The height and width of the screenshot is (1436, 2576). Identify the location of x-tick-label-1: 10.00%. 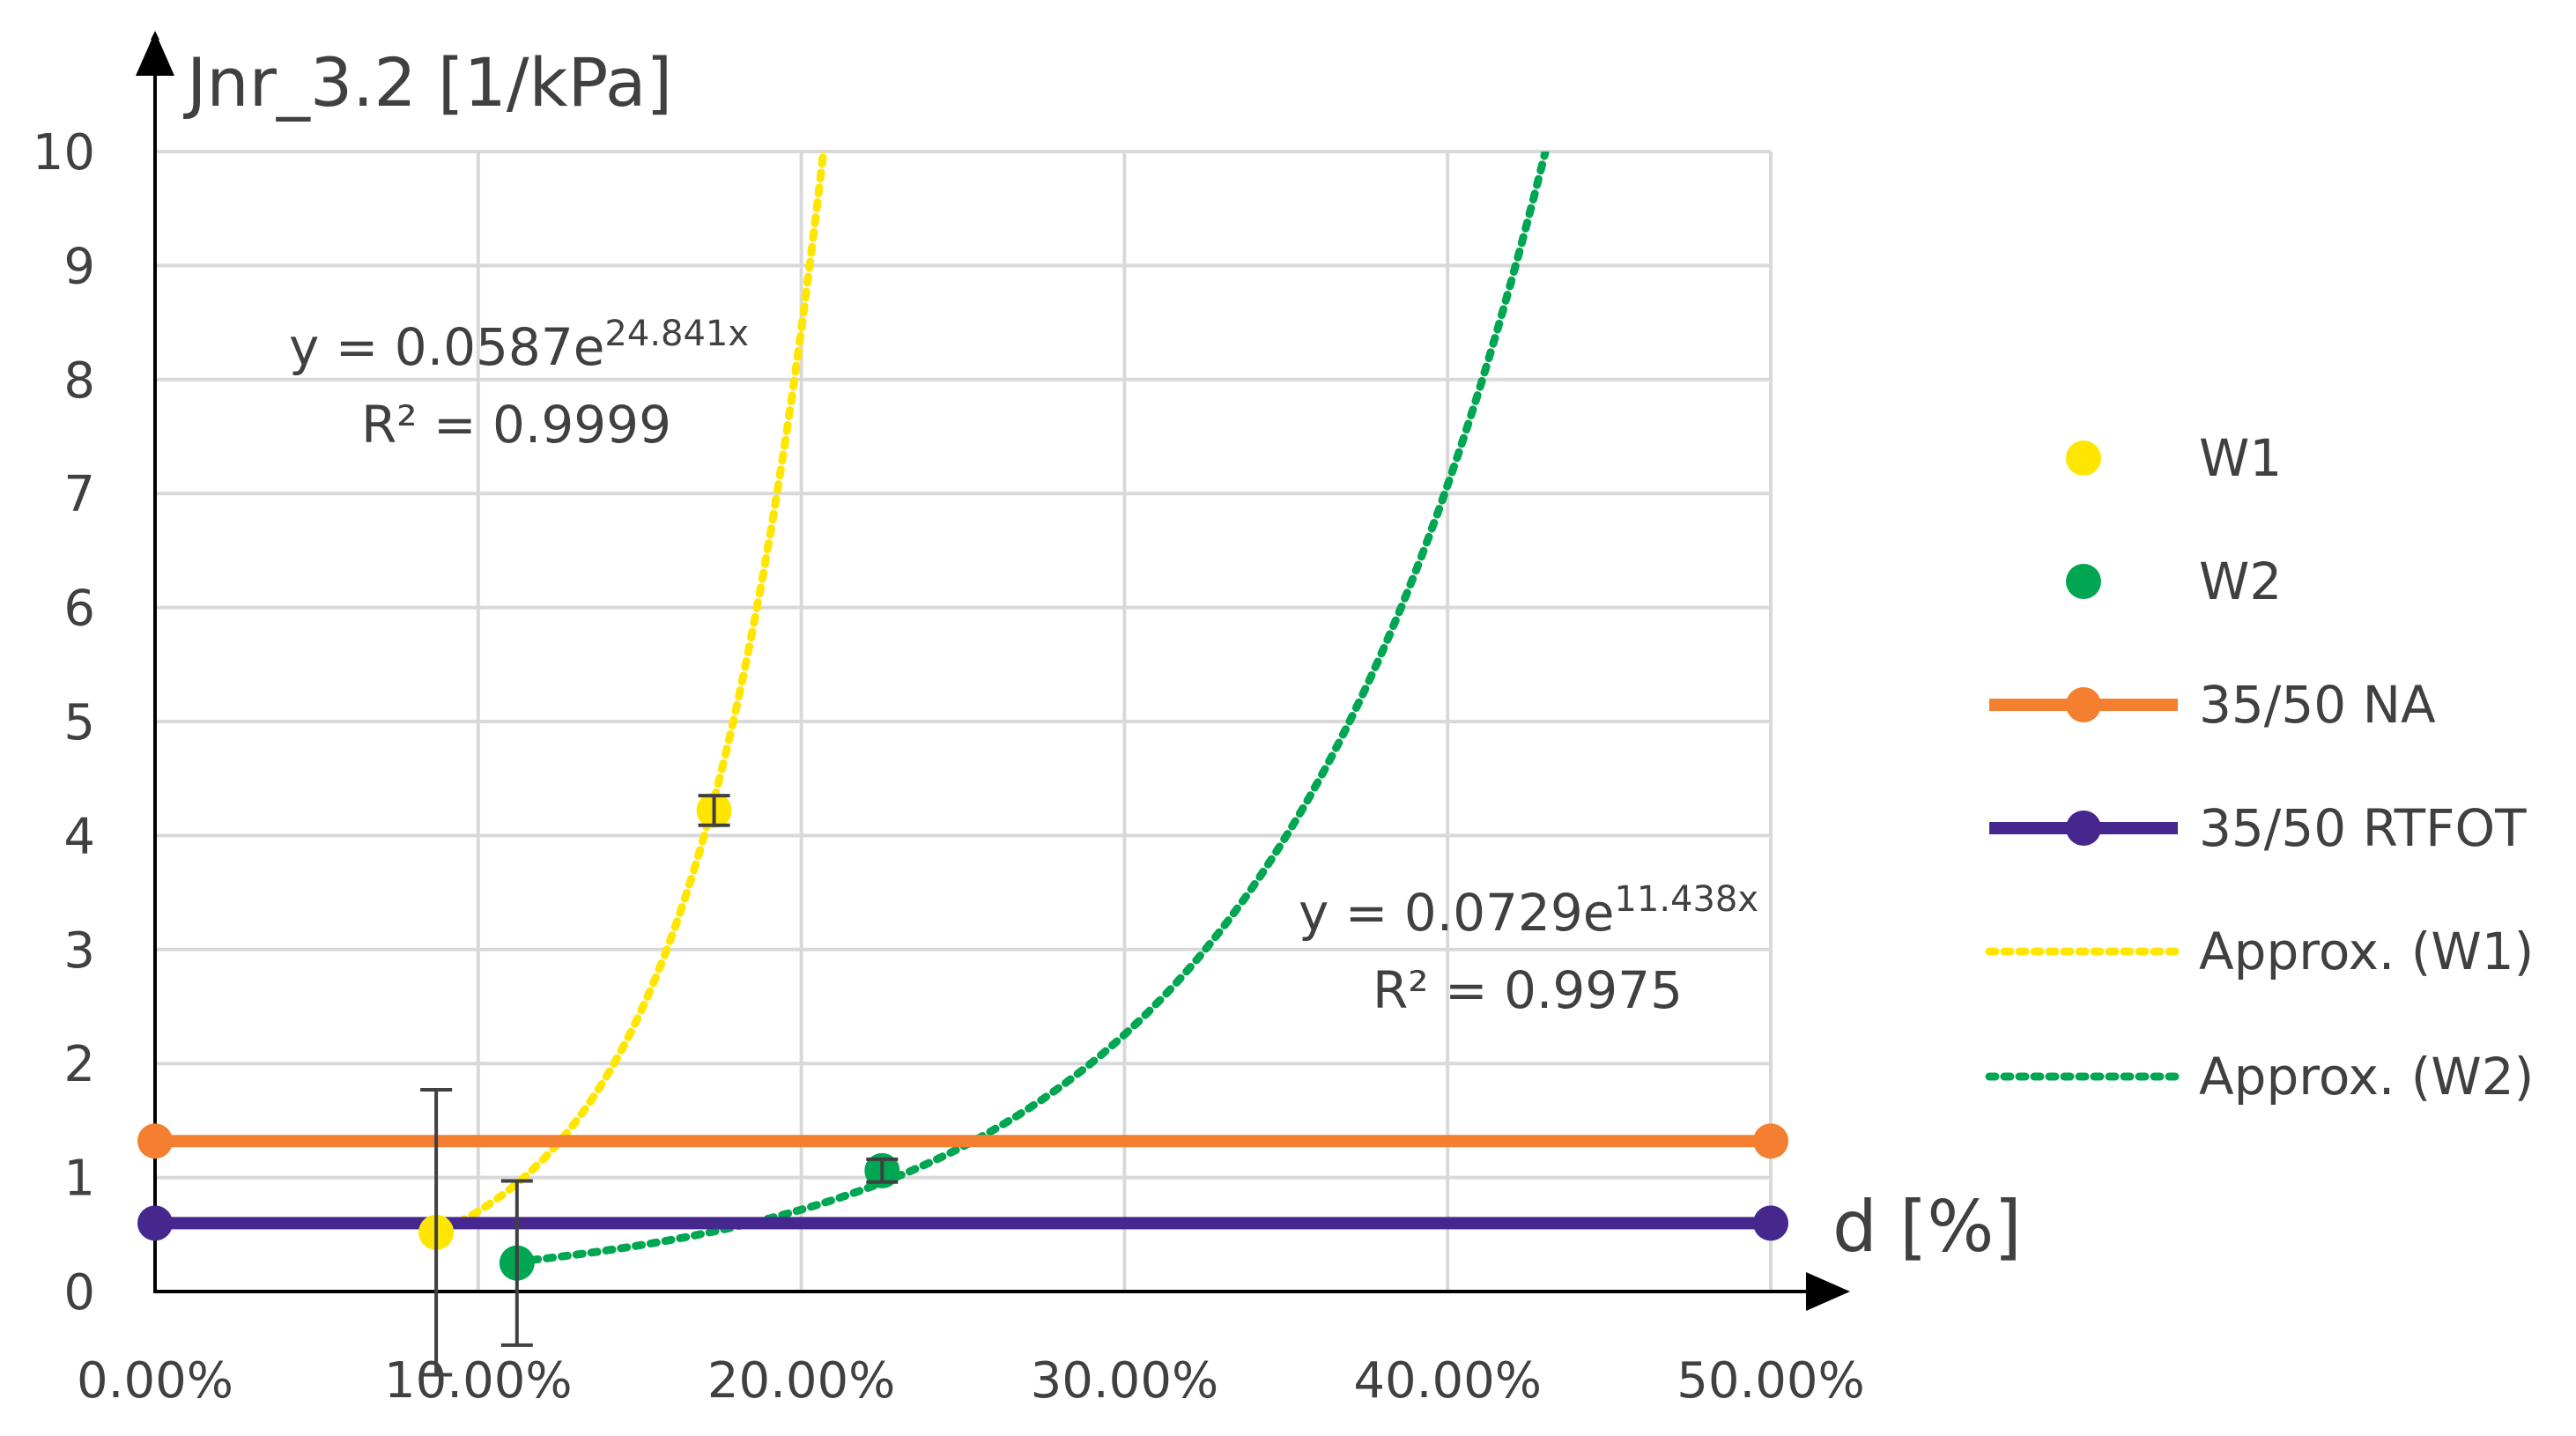
(479, 1381).